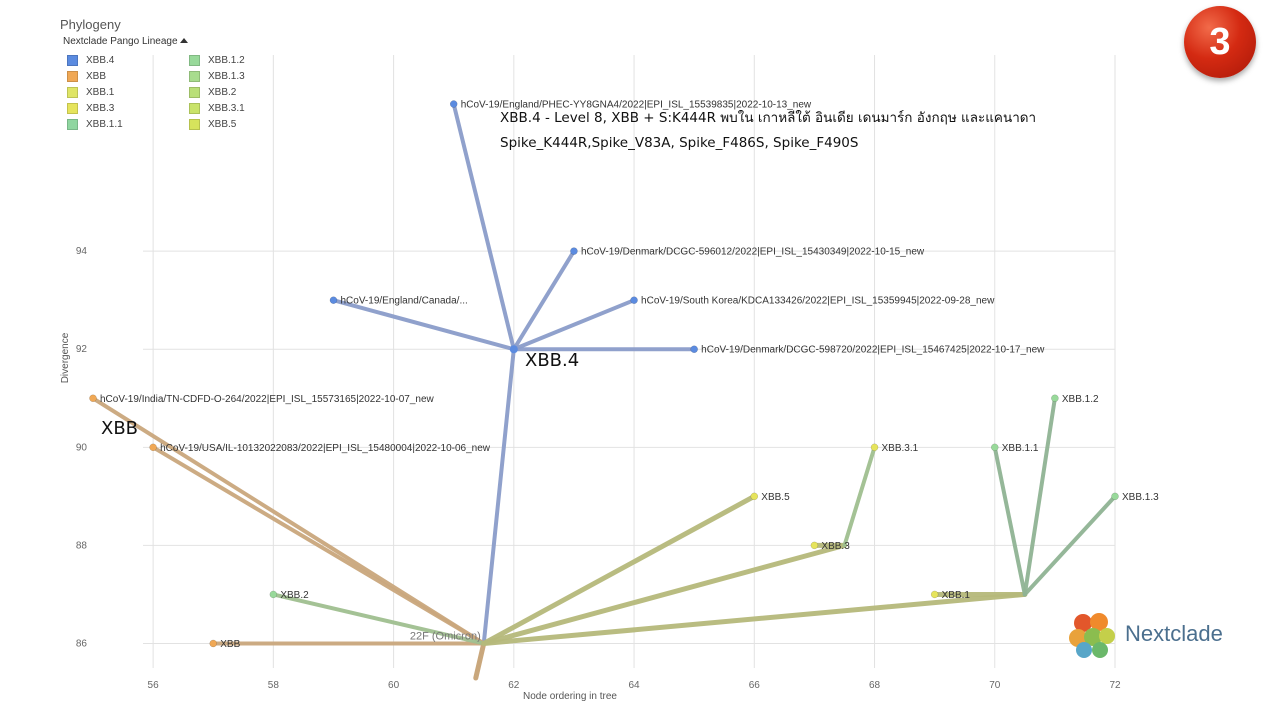 Image resolution: width=1280 pixels, height=720 pixels. I want to click on legend-title: Nextclade Pango Lineage, so click(120, 41).